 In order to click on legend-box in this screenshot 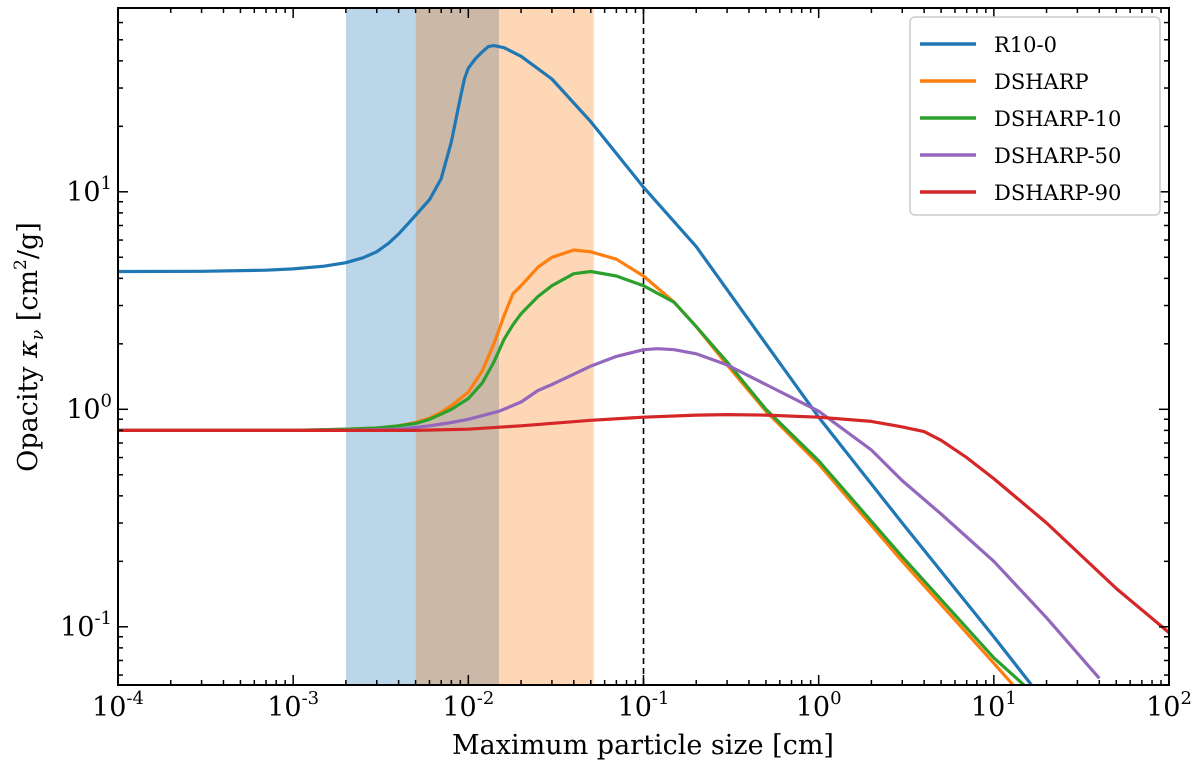, I will do `click(1035, 116)`.